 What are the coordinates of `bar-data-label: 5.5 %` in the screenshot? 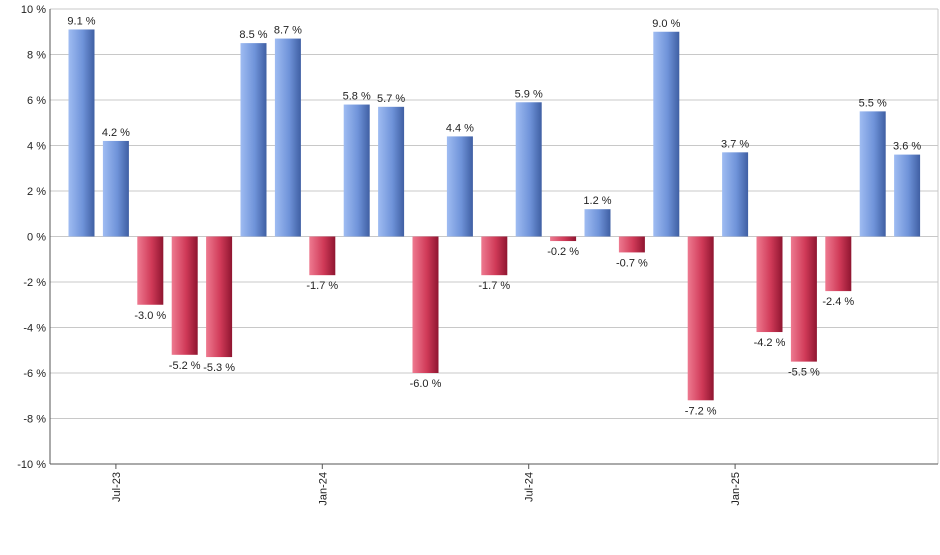 It's located at (873, 103).